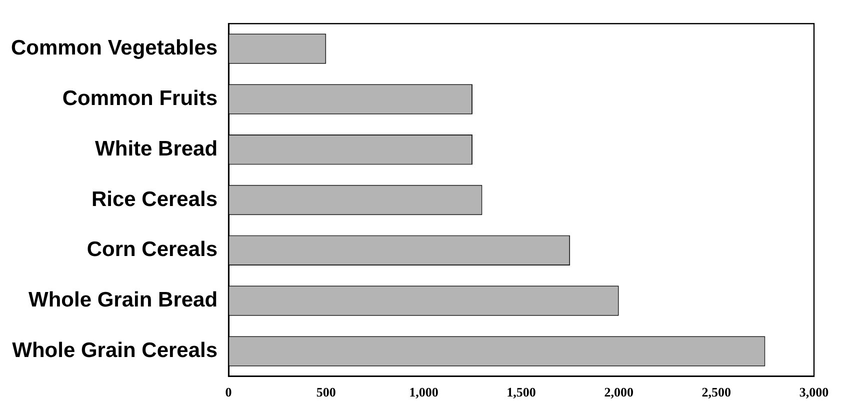 This screenshot has height=412, width=842. I want to click on x-tick-label: 1,500, so click(521, 392).